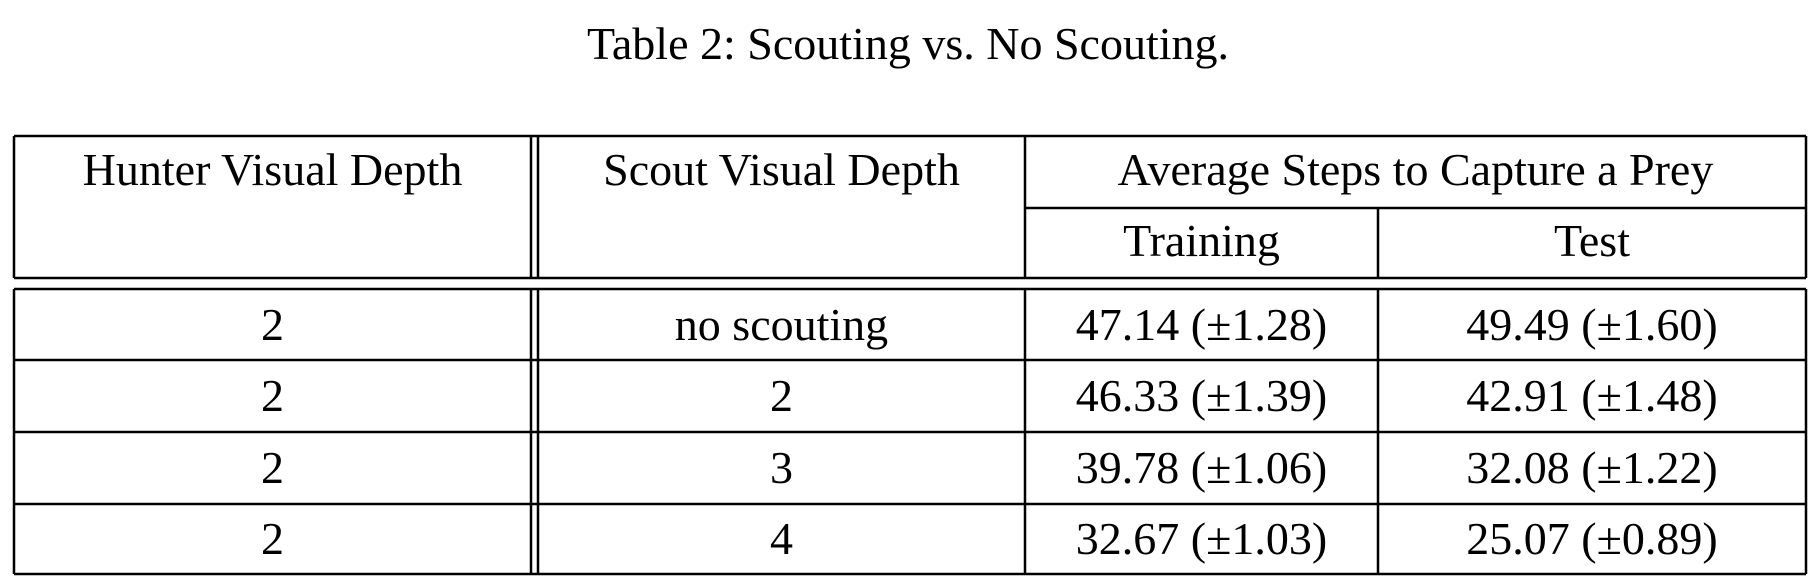  What do you see at coordinates (272, 169) in the screenshot?
I see `header-hunter-visual-depth: Hunter Visual Depth` at bounding box center [272, 169].